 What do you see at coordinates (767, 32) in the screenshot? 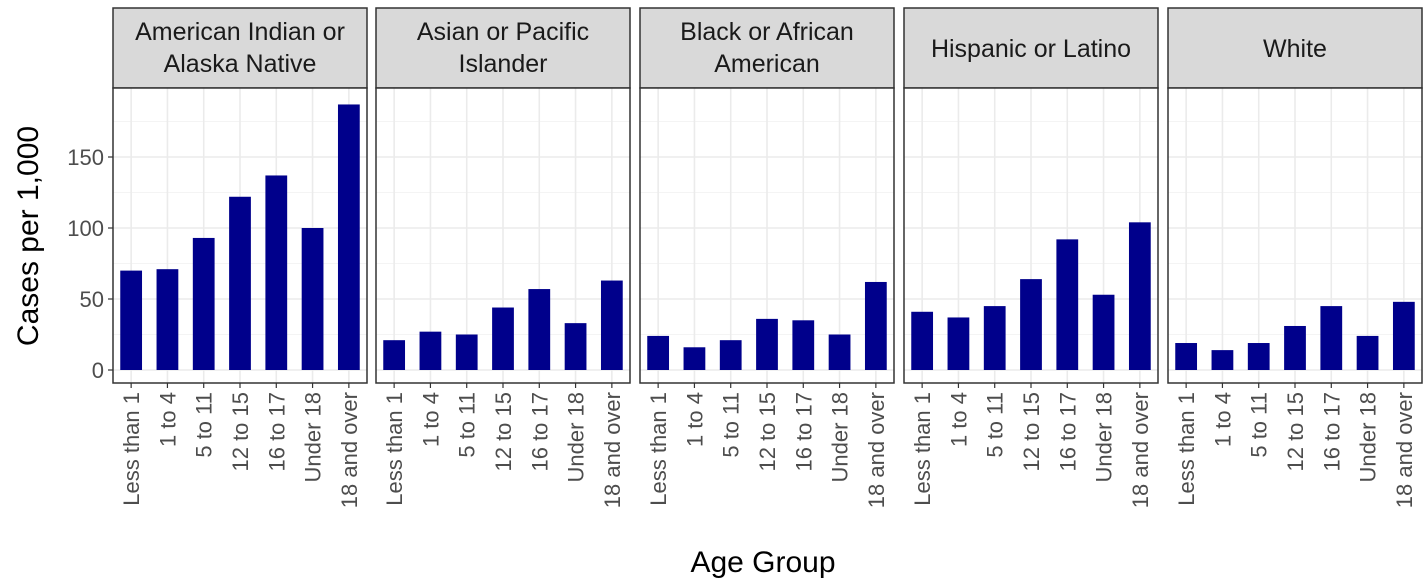
I see `facet-label: Black or African` at bounding box center [767, 32].